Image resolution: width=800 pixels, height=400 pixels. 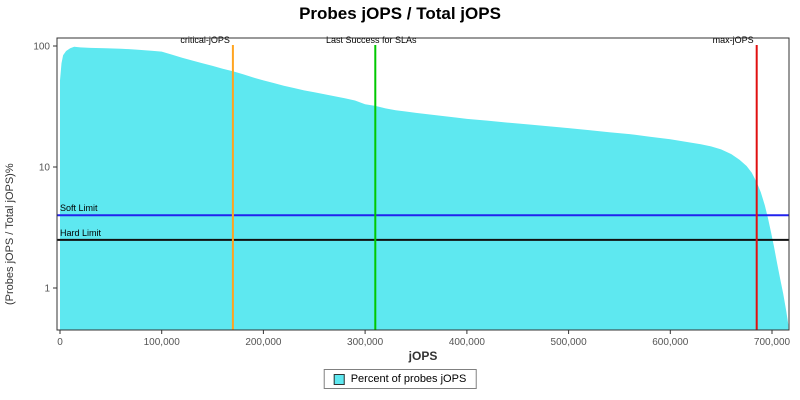 I want to click on vline-label-1: Last Success for SLAs, so click(x=371, y=40).